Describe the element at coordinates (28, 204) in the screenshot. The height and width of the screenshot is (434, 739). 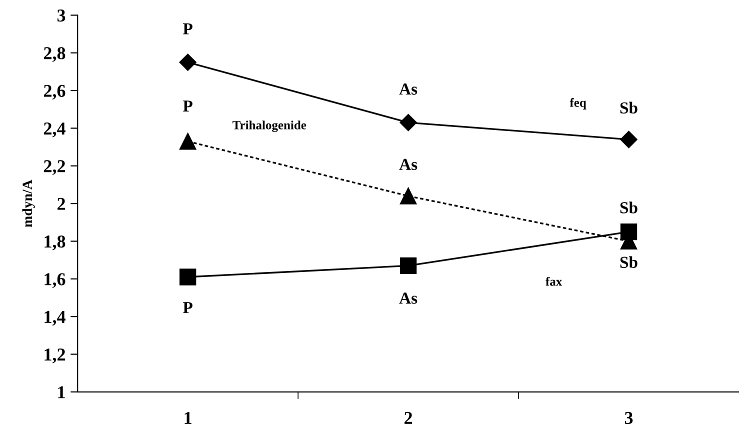
I see `y-axis-title: mdyn/A` at that location.